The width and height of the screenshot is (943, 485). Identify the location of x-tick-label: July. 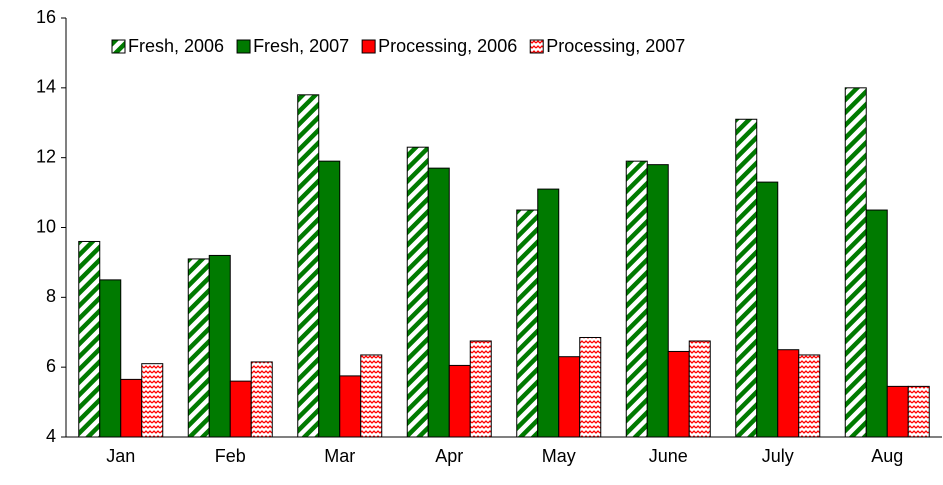
(778, 456).